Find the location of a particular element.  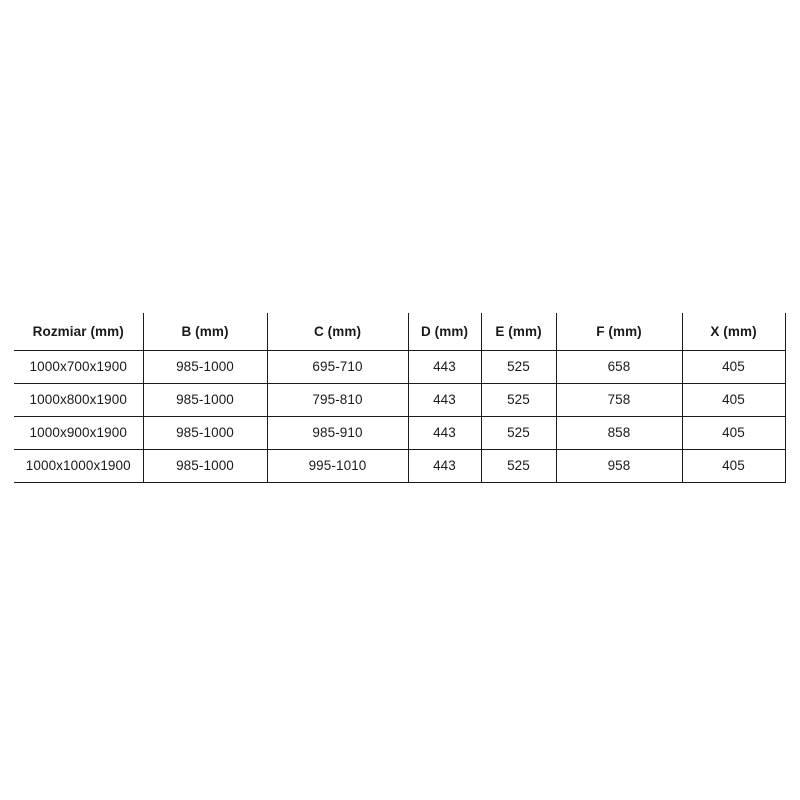

column-header-d: D (mm) is located at coordinates (445, 332).